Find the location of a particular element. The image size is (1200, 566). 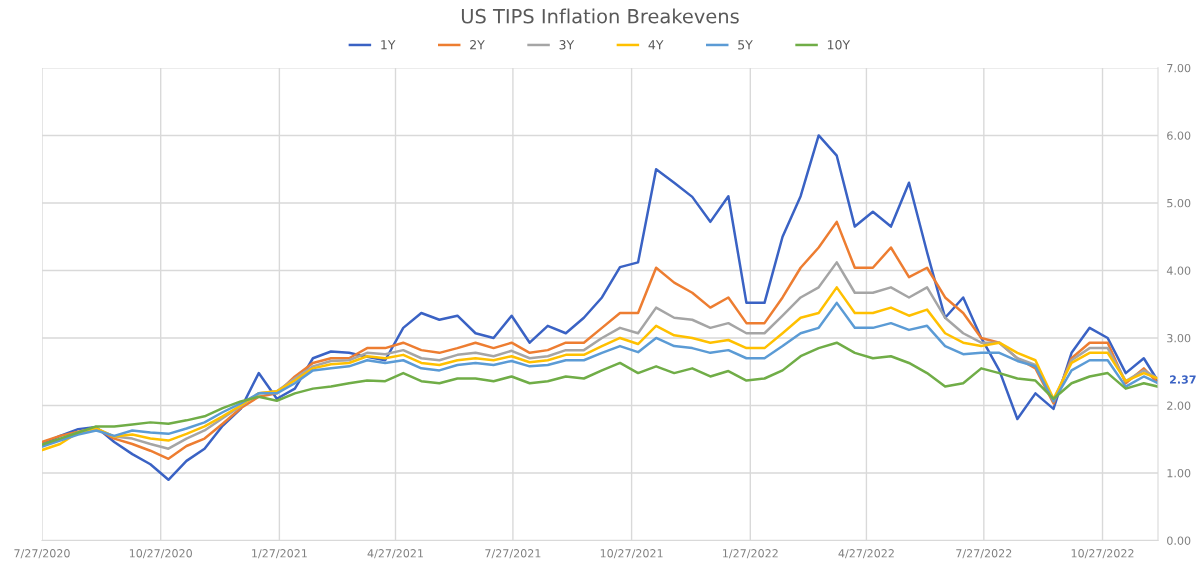

legend-label: 4Y is located at coordinates (656, 45).